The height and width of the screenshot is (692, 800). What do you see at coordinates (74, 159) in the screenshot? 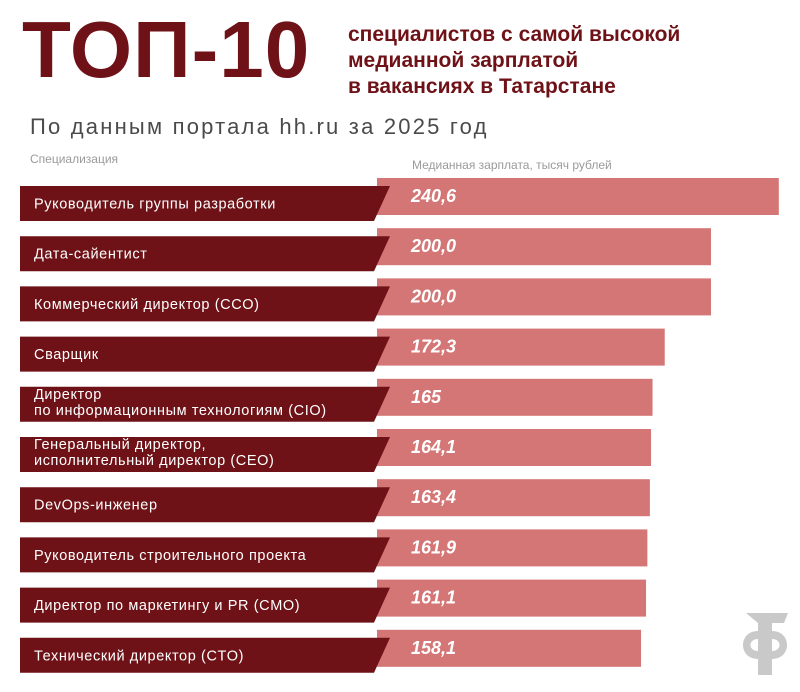
I see `category-axis-label: Специализация` at bounding box center [74, 159].